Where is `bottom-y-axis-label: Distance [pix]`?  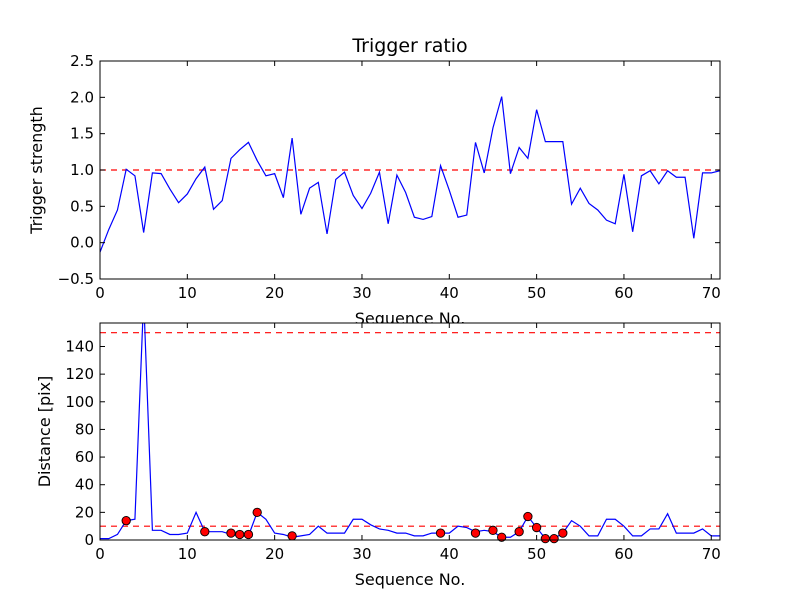 bottom-y-axis-label: Distance [pix] is located at coordinates (44, 432).